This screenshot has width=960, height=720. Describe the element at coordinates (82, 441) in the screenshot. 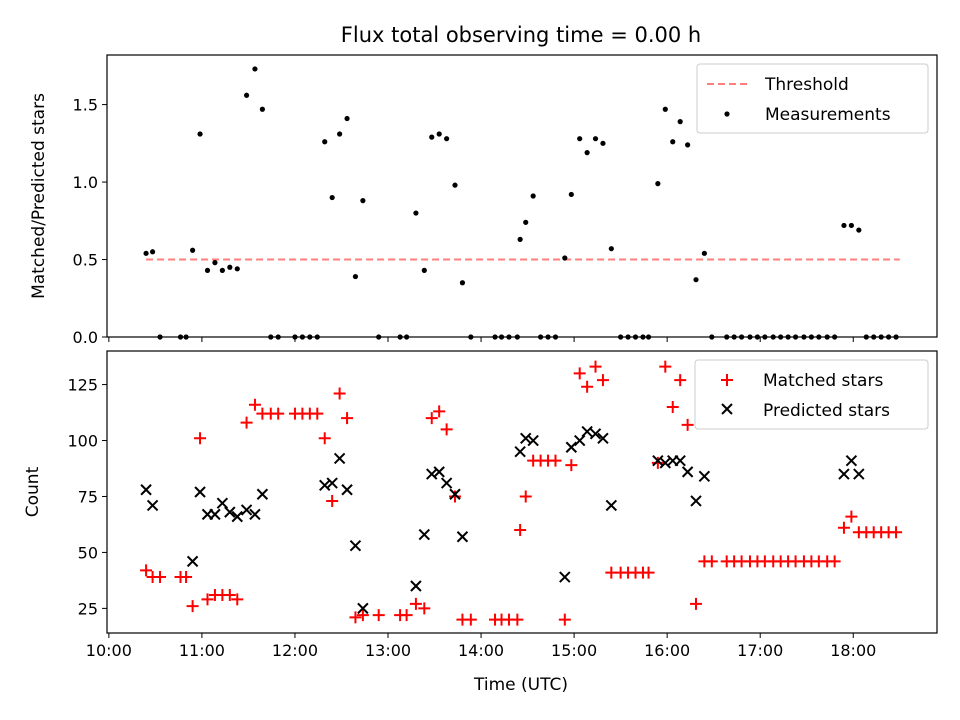

I see `count-y-tick-label: 100` at that location.